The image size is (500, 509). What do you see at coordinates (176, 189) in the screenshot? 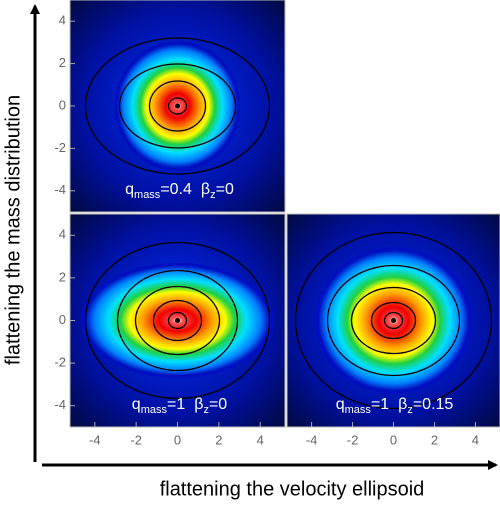
I see `label-part: =0.4` at bounding box center [176, 189].